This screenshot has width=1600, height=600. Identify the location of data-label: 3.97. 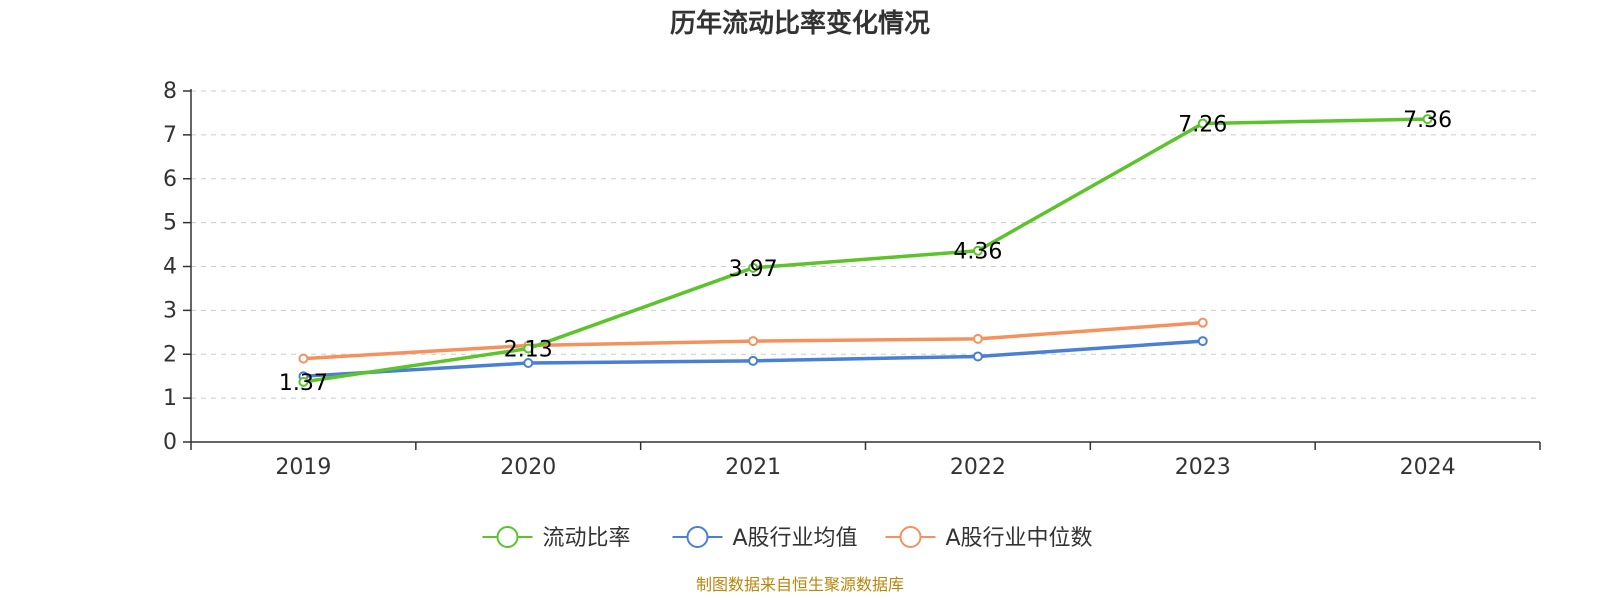
(753, 269).